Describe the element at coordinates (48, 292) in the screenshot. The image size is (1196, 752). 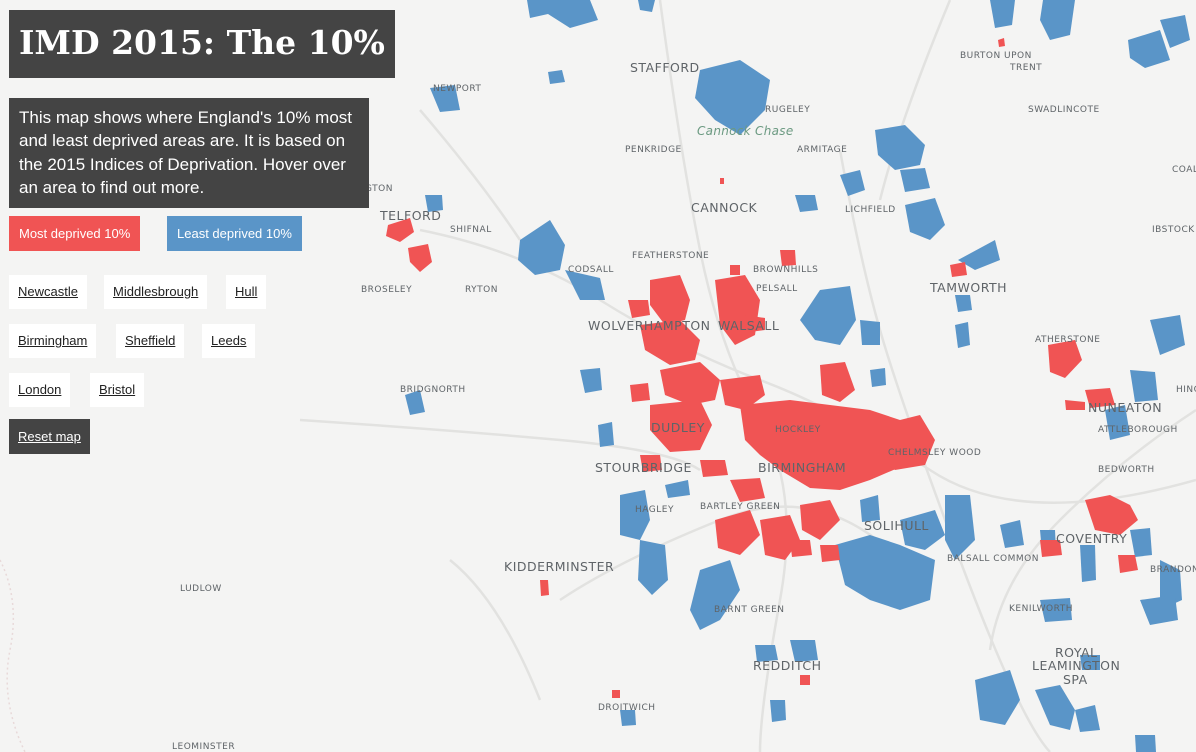
I see `city-button-newcastle: Newcastle` at that location.